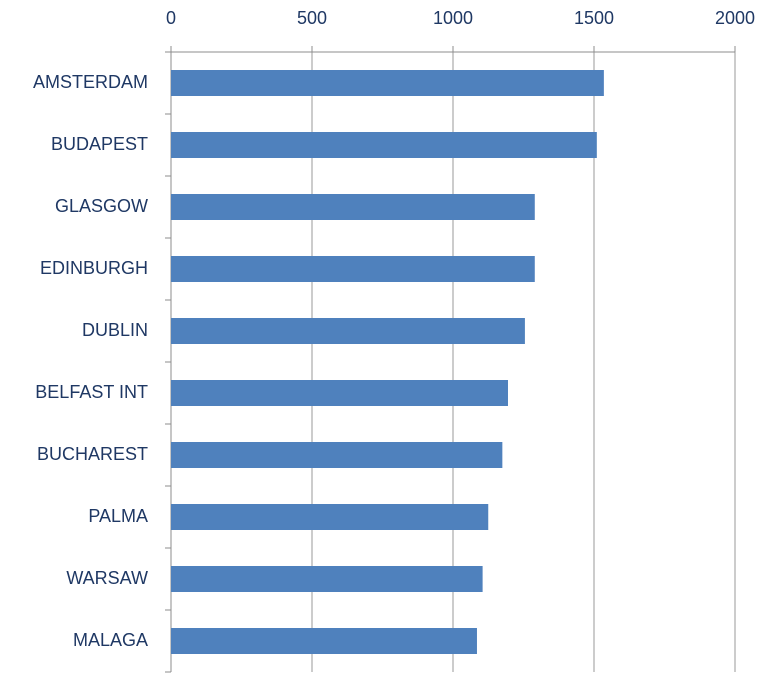  Describe the element at coordinates (312, 18) in the screenshot. I see `x-tick-label: 500` at that location.